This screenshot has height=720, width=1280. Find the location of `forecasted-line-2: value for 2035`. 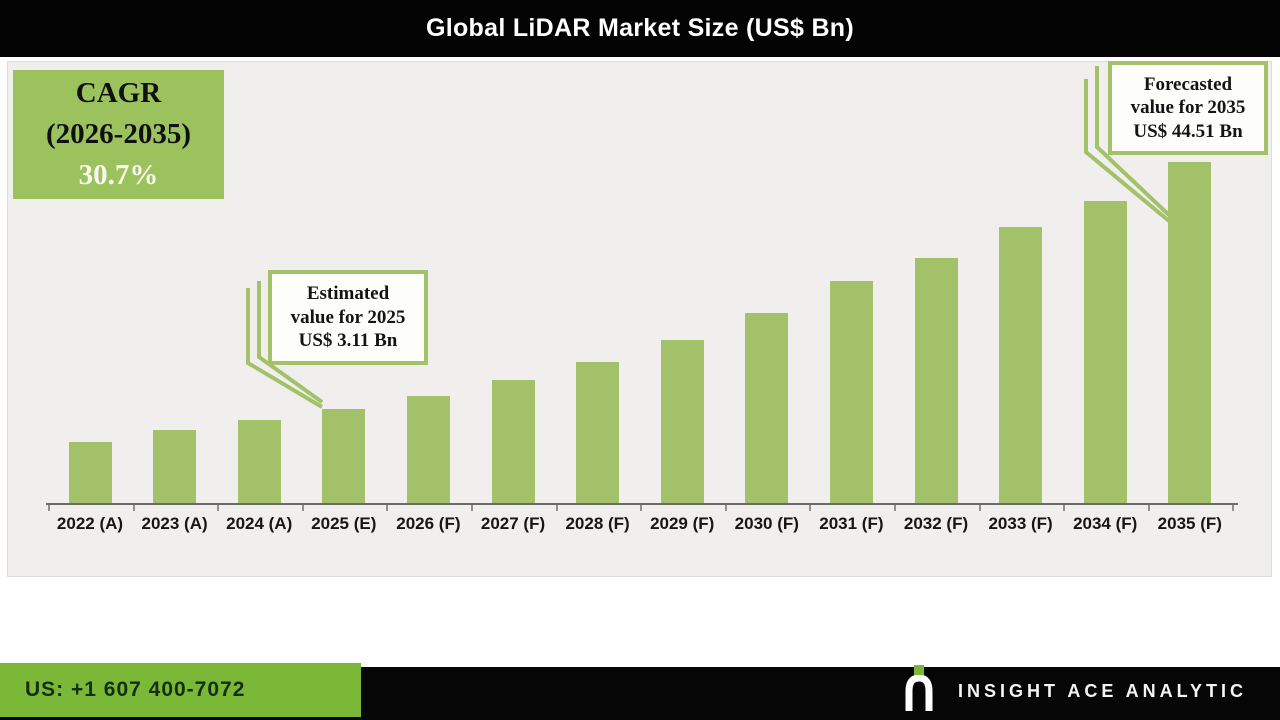

forecasted-line-2: value for 2035 is located at coordinates (1188, 108).